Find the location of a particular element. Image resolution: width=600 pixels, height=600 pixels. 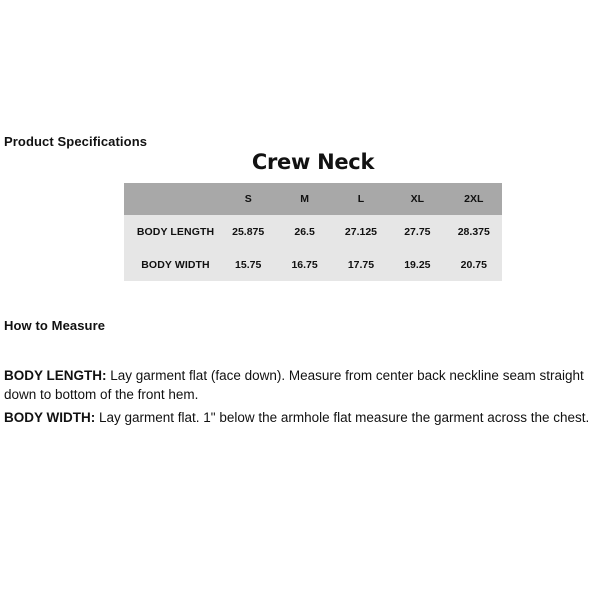

how-to-measure-heading: How to Measure is located at coordinates (55, 325).